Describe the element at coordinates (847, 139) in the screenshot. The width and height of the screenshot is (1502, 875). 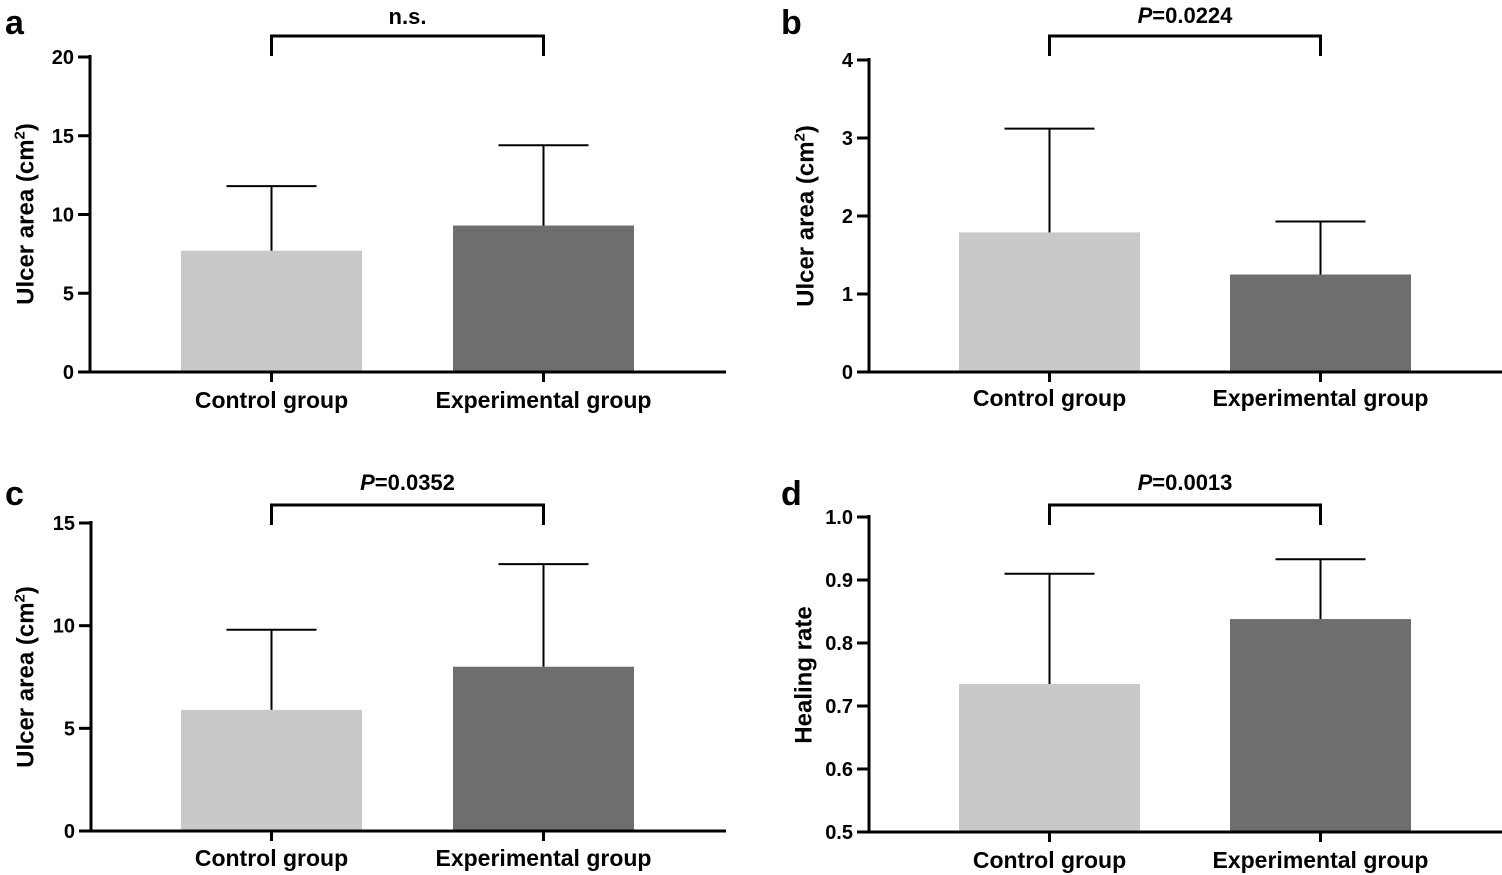
I see `y-tick-label: 3` at that location.